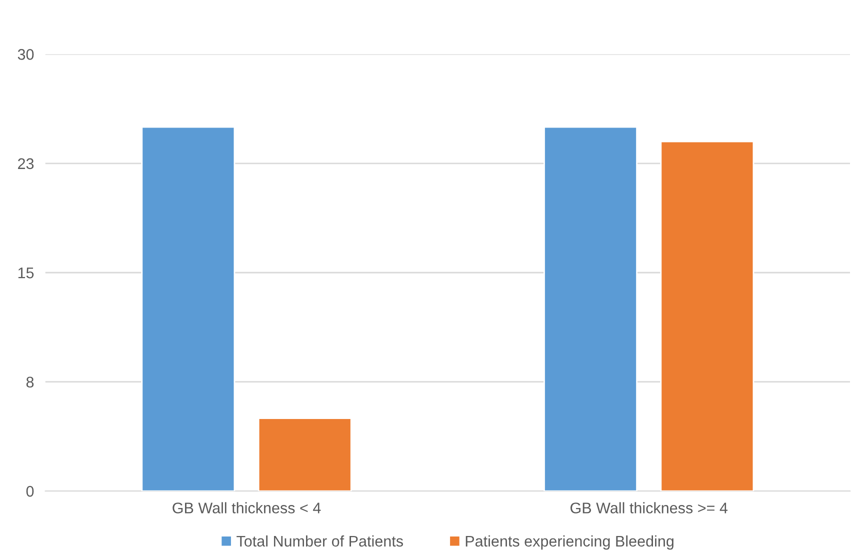 The image size is (856, 553). I want to click on legend-label: Patients experiencing Bleeding, so click(570, 542).